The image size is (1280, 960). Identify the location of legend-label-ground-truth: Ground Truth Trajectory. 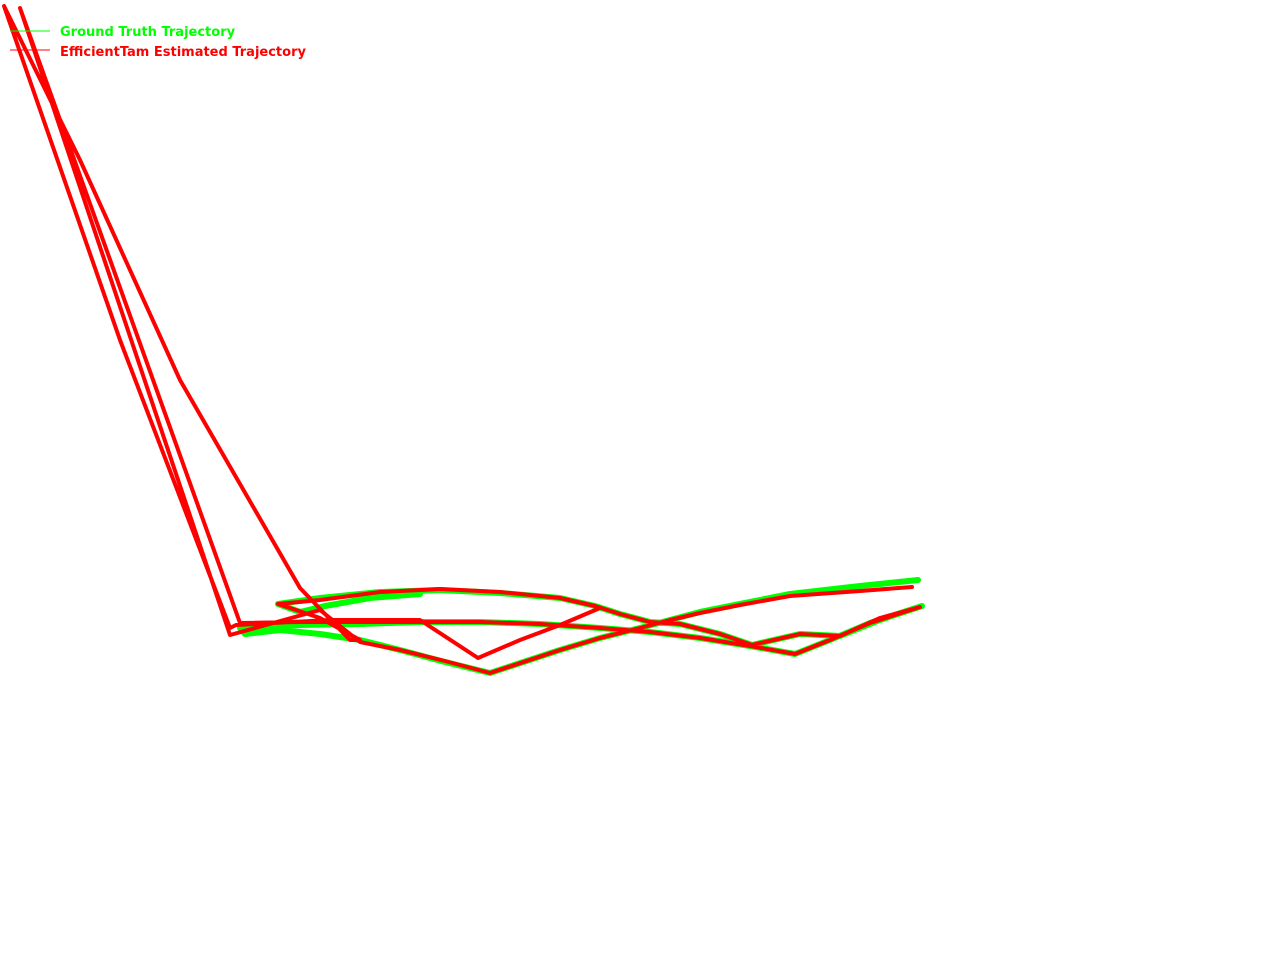
(148, 32).